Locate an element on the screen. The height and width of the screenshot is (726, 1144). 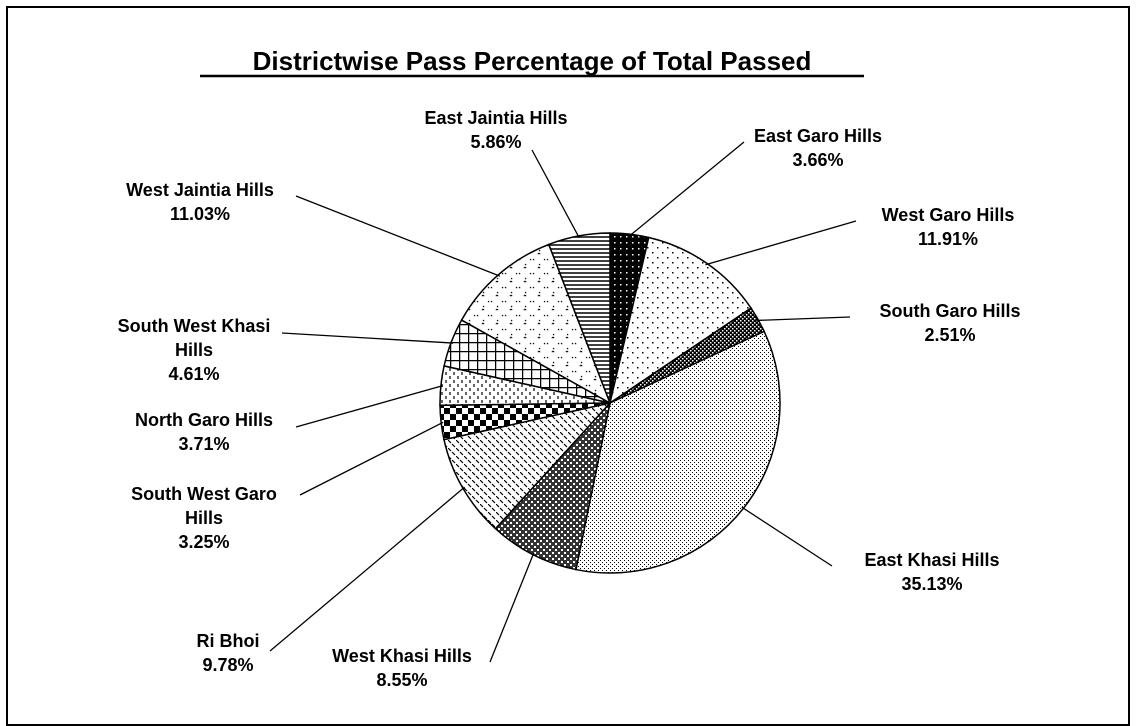
pie-slice-west-jaintia-hills is located at coordinates (536, 324).